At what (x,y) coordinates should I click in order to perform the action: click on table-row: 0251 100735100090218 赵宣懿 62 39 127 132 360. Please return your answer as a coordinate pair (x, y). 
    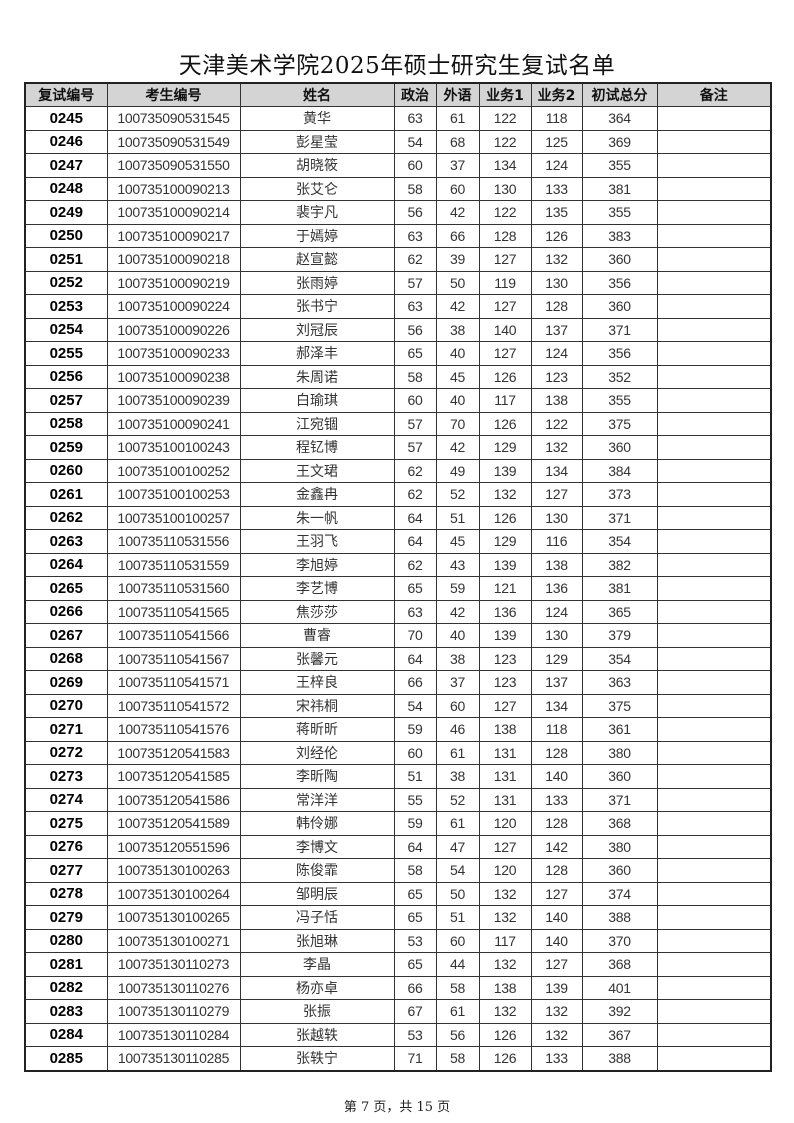
    Looking at the image, I should click on (398, 259).